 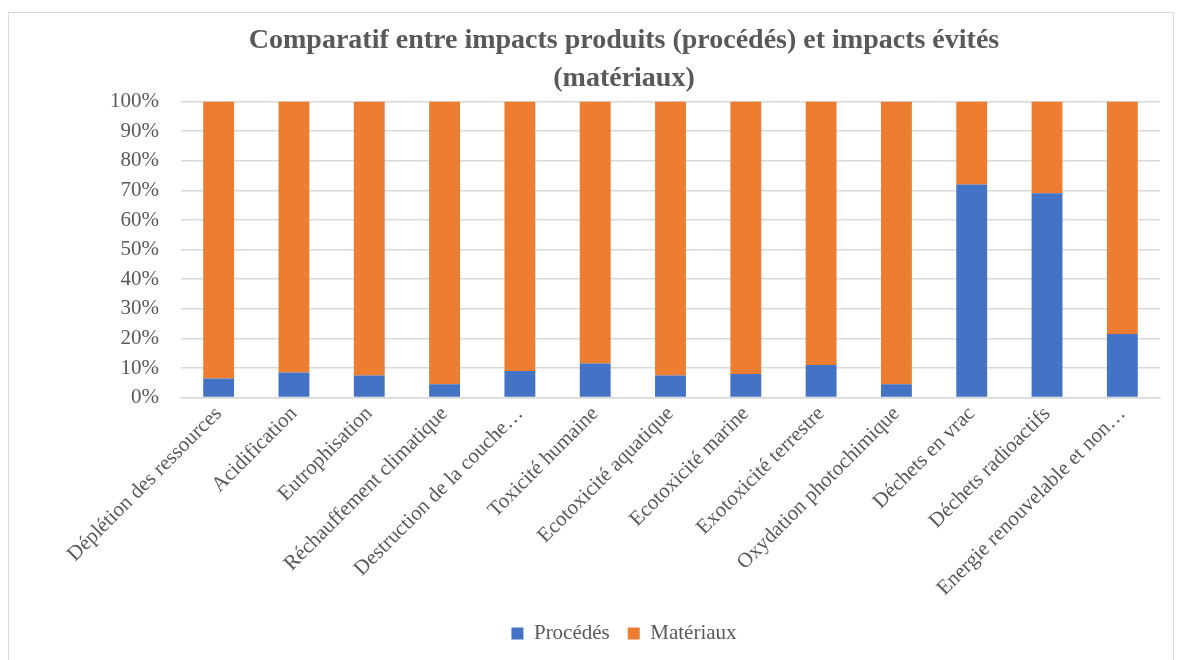 What do you see at coordinates (139, 129) in the screenshot?
I see `y-tick-label: 90%` at bounding box center [139, 129].